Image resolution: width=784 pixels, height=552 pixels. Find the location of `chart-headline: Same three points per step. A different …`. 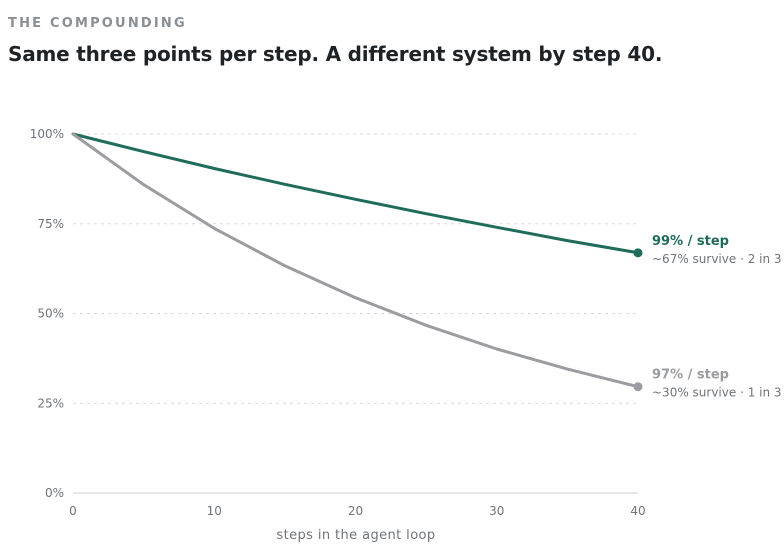

chart-headline: Same three points per step. A different … is located at coordinates (335, 54).